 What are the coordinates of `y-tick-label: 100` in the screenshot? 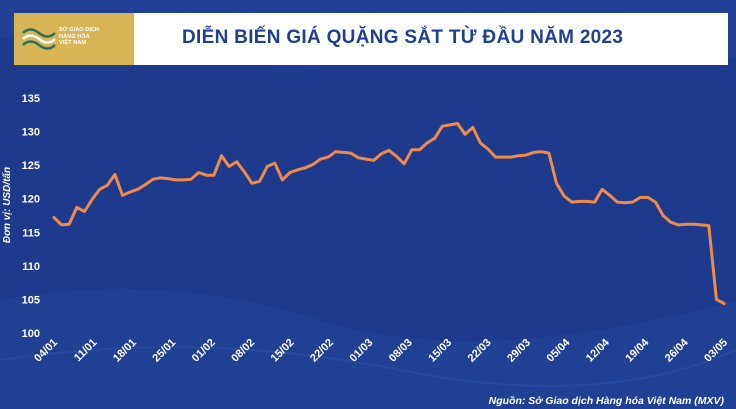 It's located at (31, 334).